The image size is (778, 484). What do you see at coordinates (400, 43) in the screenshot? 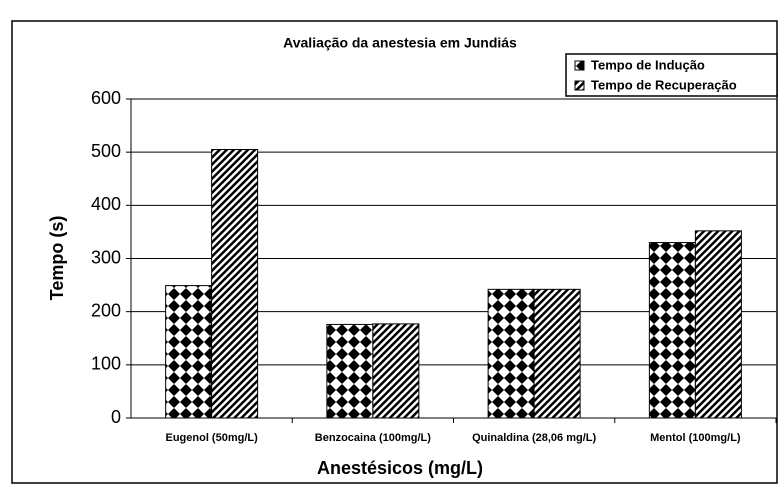
I see `chart-title: Avaliação da anestesia em Jundiás` at bounding box center [400, 43].